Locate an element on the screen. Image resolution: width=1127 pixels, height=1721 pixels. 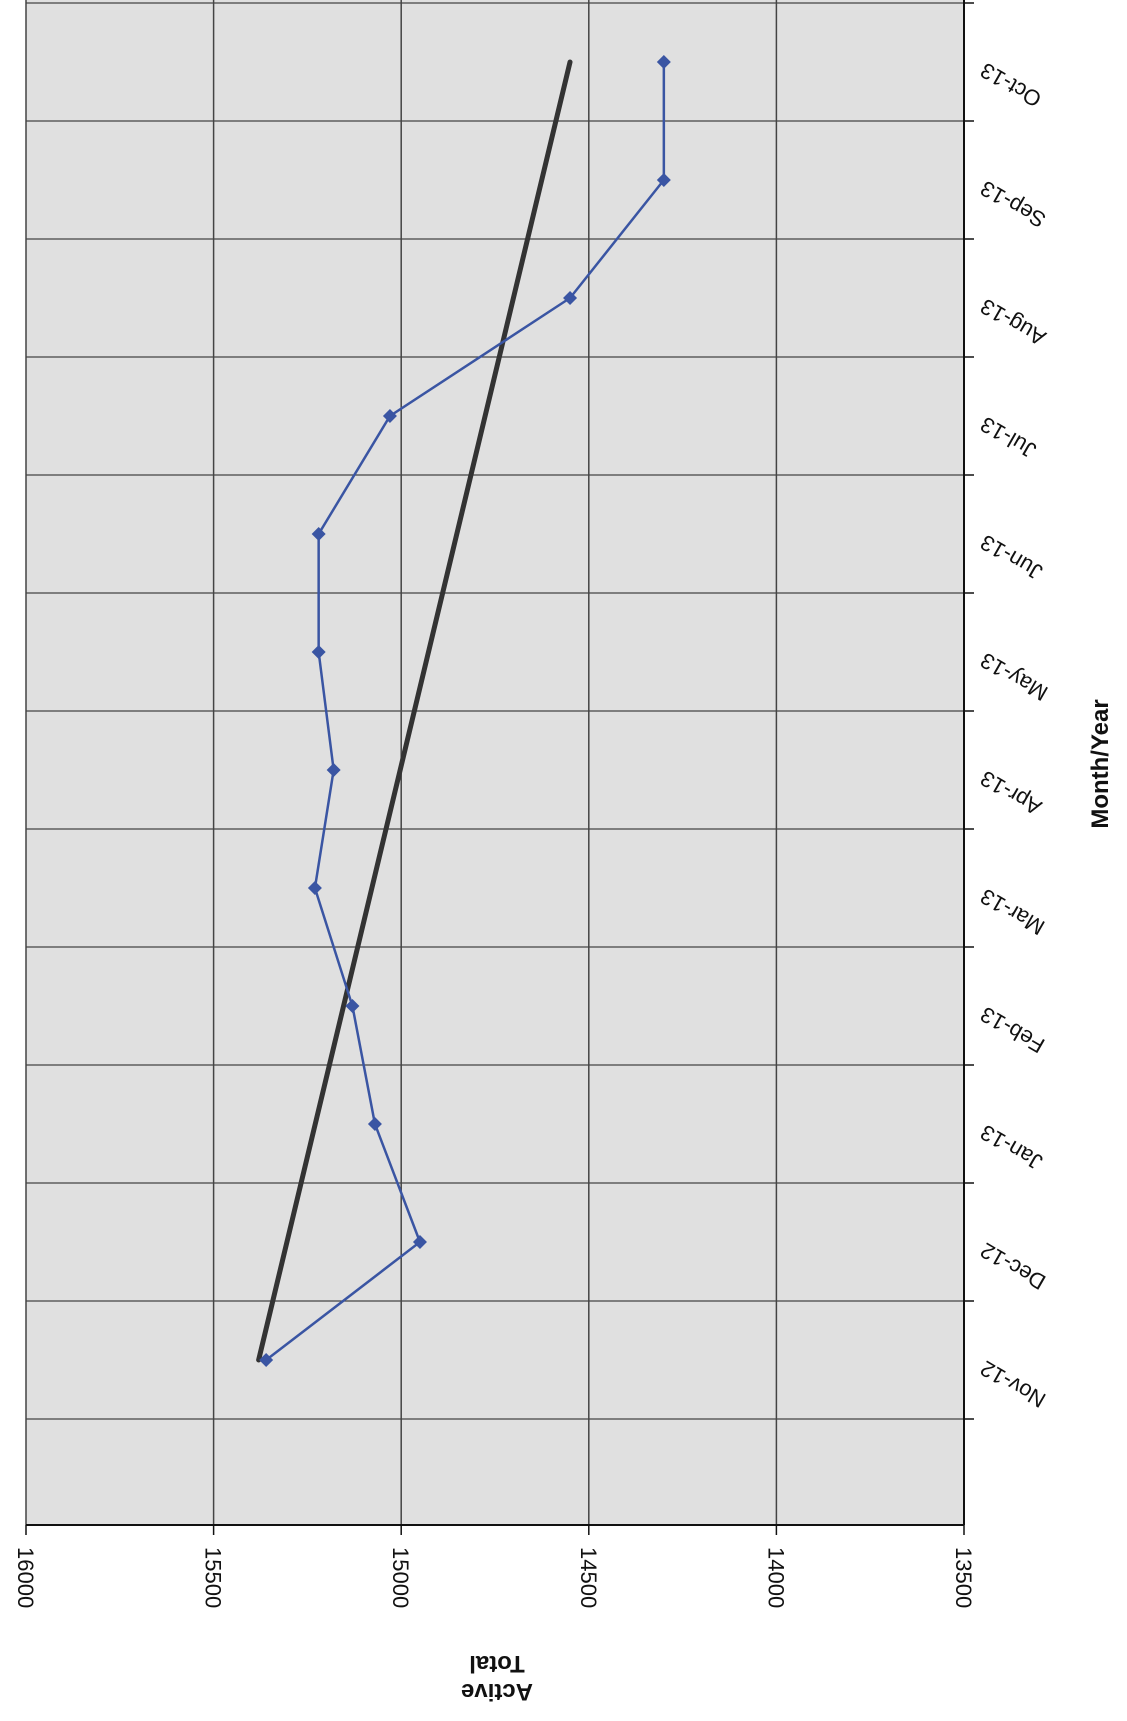
x-tick-label: Aug-13 is located at coordinates (1013, 322).